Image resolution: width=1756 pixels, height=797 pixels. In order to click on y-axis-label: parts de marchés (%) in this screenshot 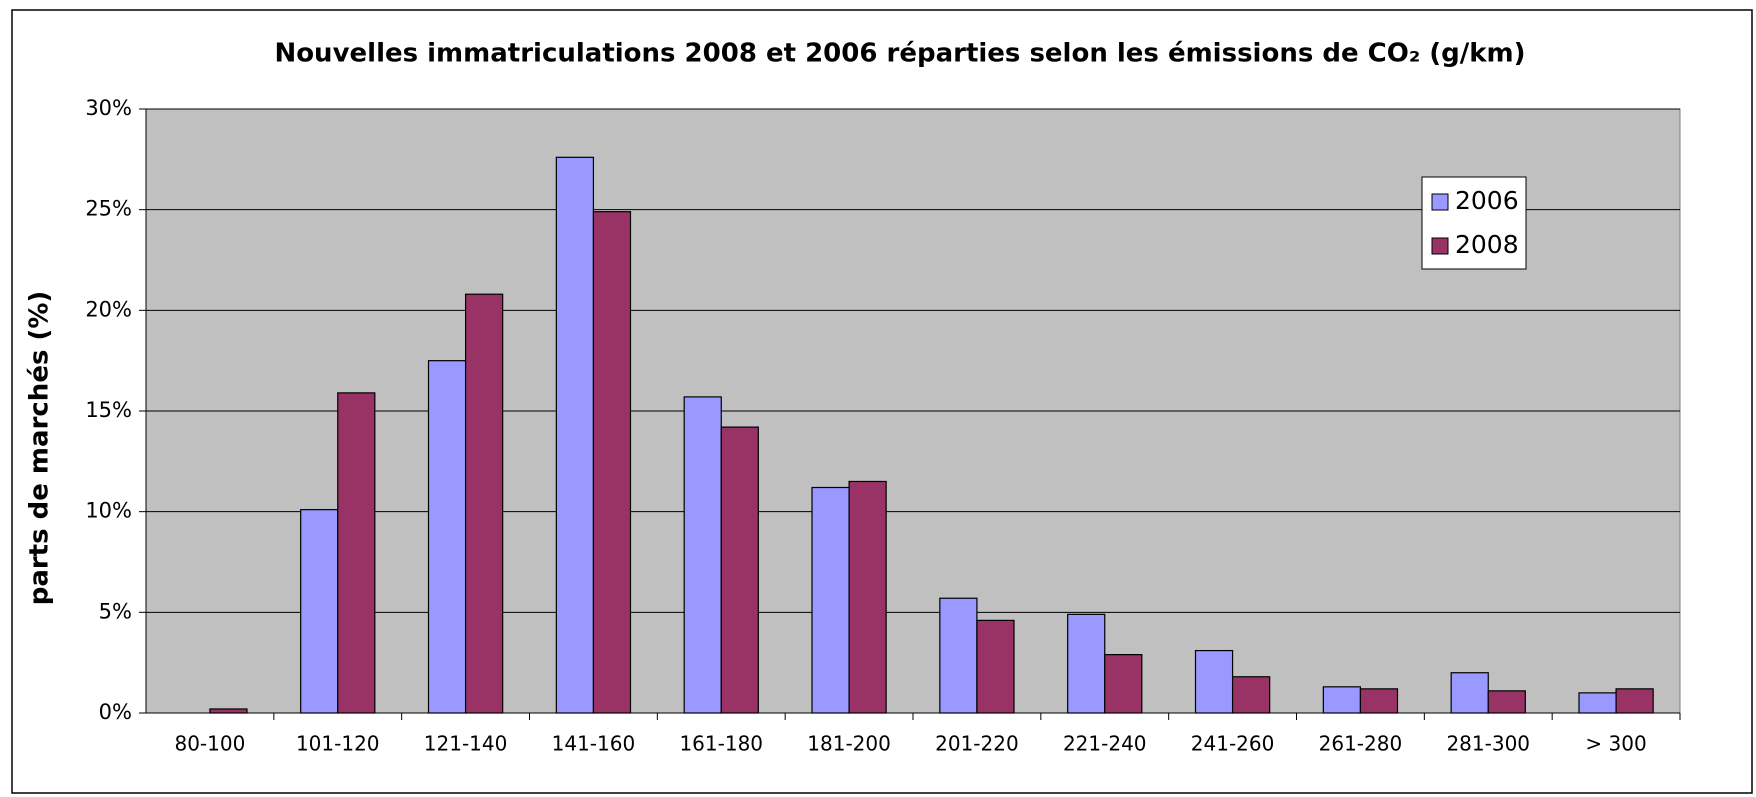, I will do `click(40, 448)`.